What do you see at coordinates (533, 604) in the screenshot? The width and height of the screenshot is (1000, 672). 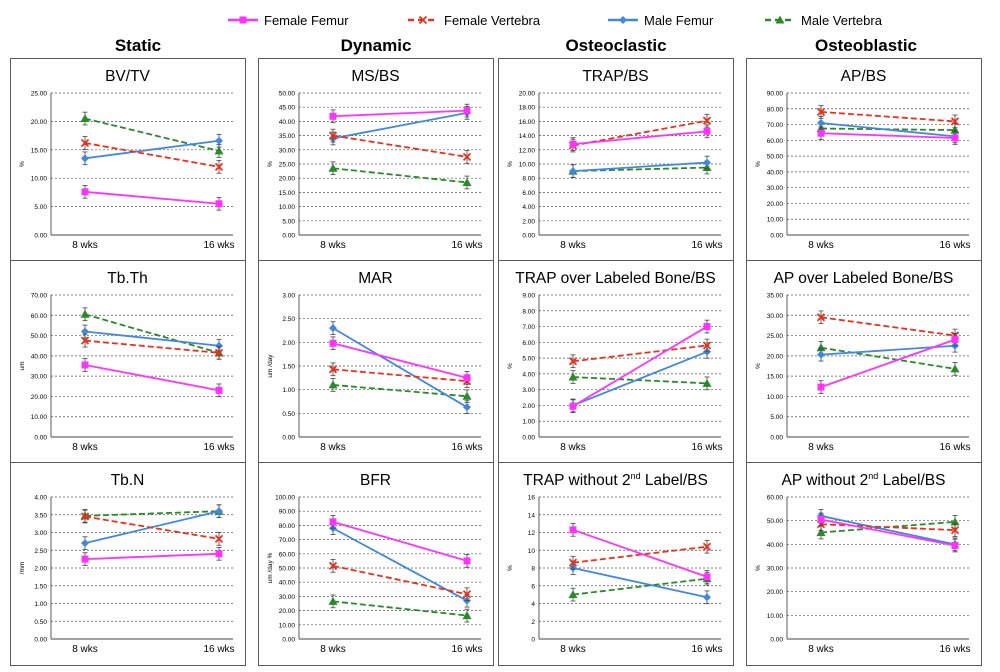 I see `y-tick-label: 4` at bounding box center [533, 604].